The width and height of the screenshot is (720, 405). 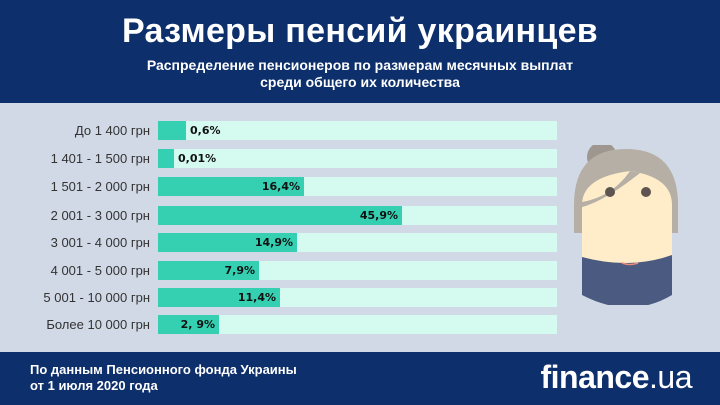 What do you see at coordinates (360, 82) in the screenshot?
I see `subtitle-line-2: среди общего их количества` at bounding box center [360, 82].